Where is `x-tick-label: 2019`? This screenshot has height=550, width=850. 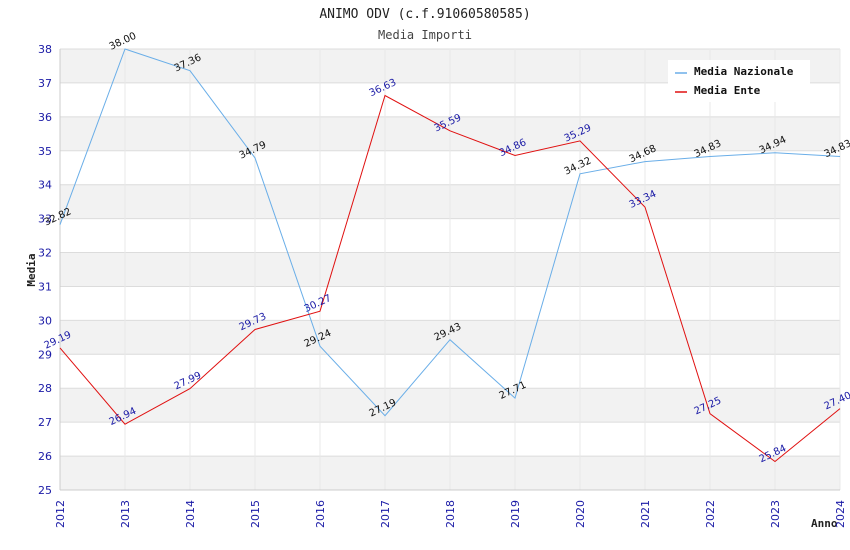 x-tick-label: 2019 is located at coordinates (515, 514).